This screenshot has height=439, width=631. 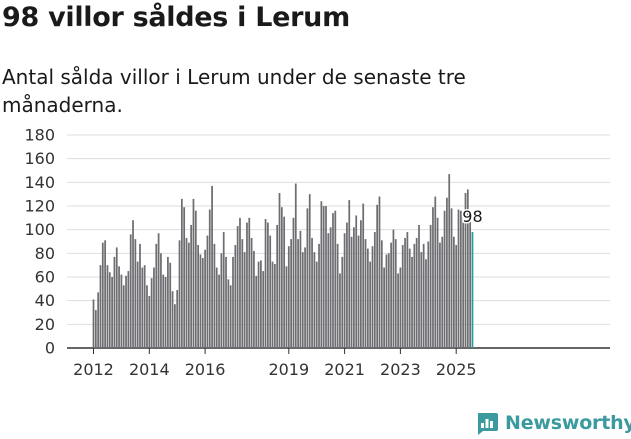 What do you see at coordinates (472, 290) in the screenshot?
I see `highlight-bar` at bounding box center [472, 290].